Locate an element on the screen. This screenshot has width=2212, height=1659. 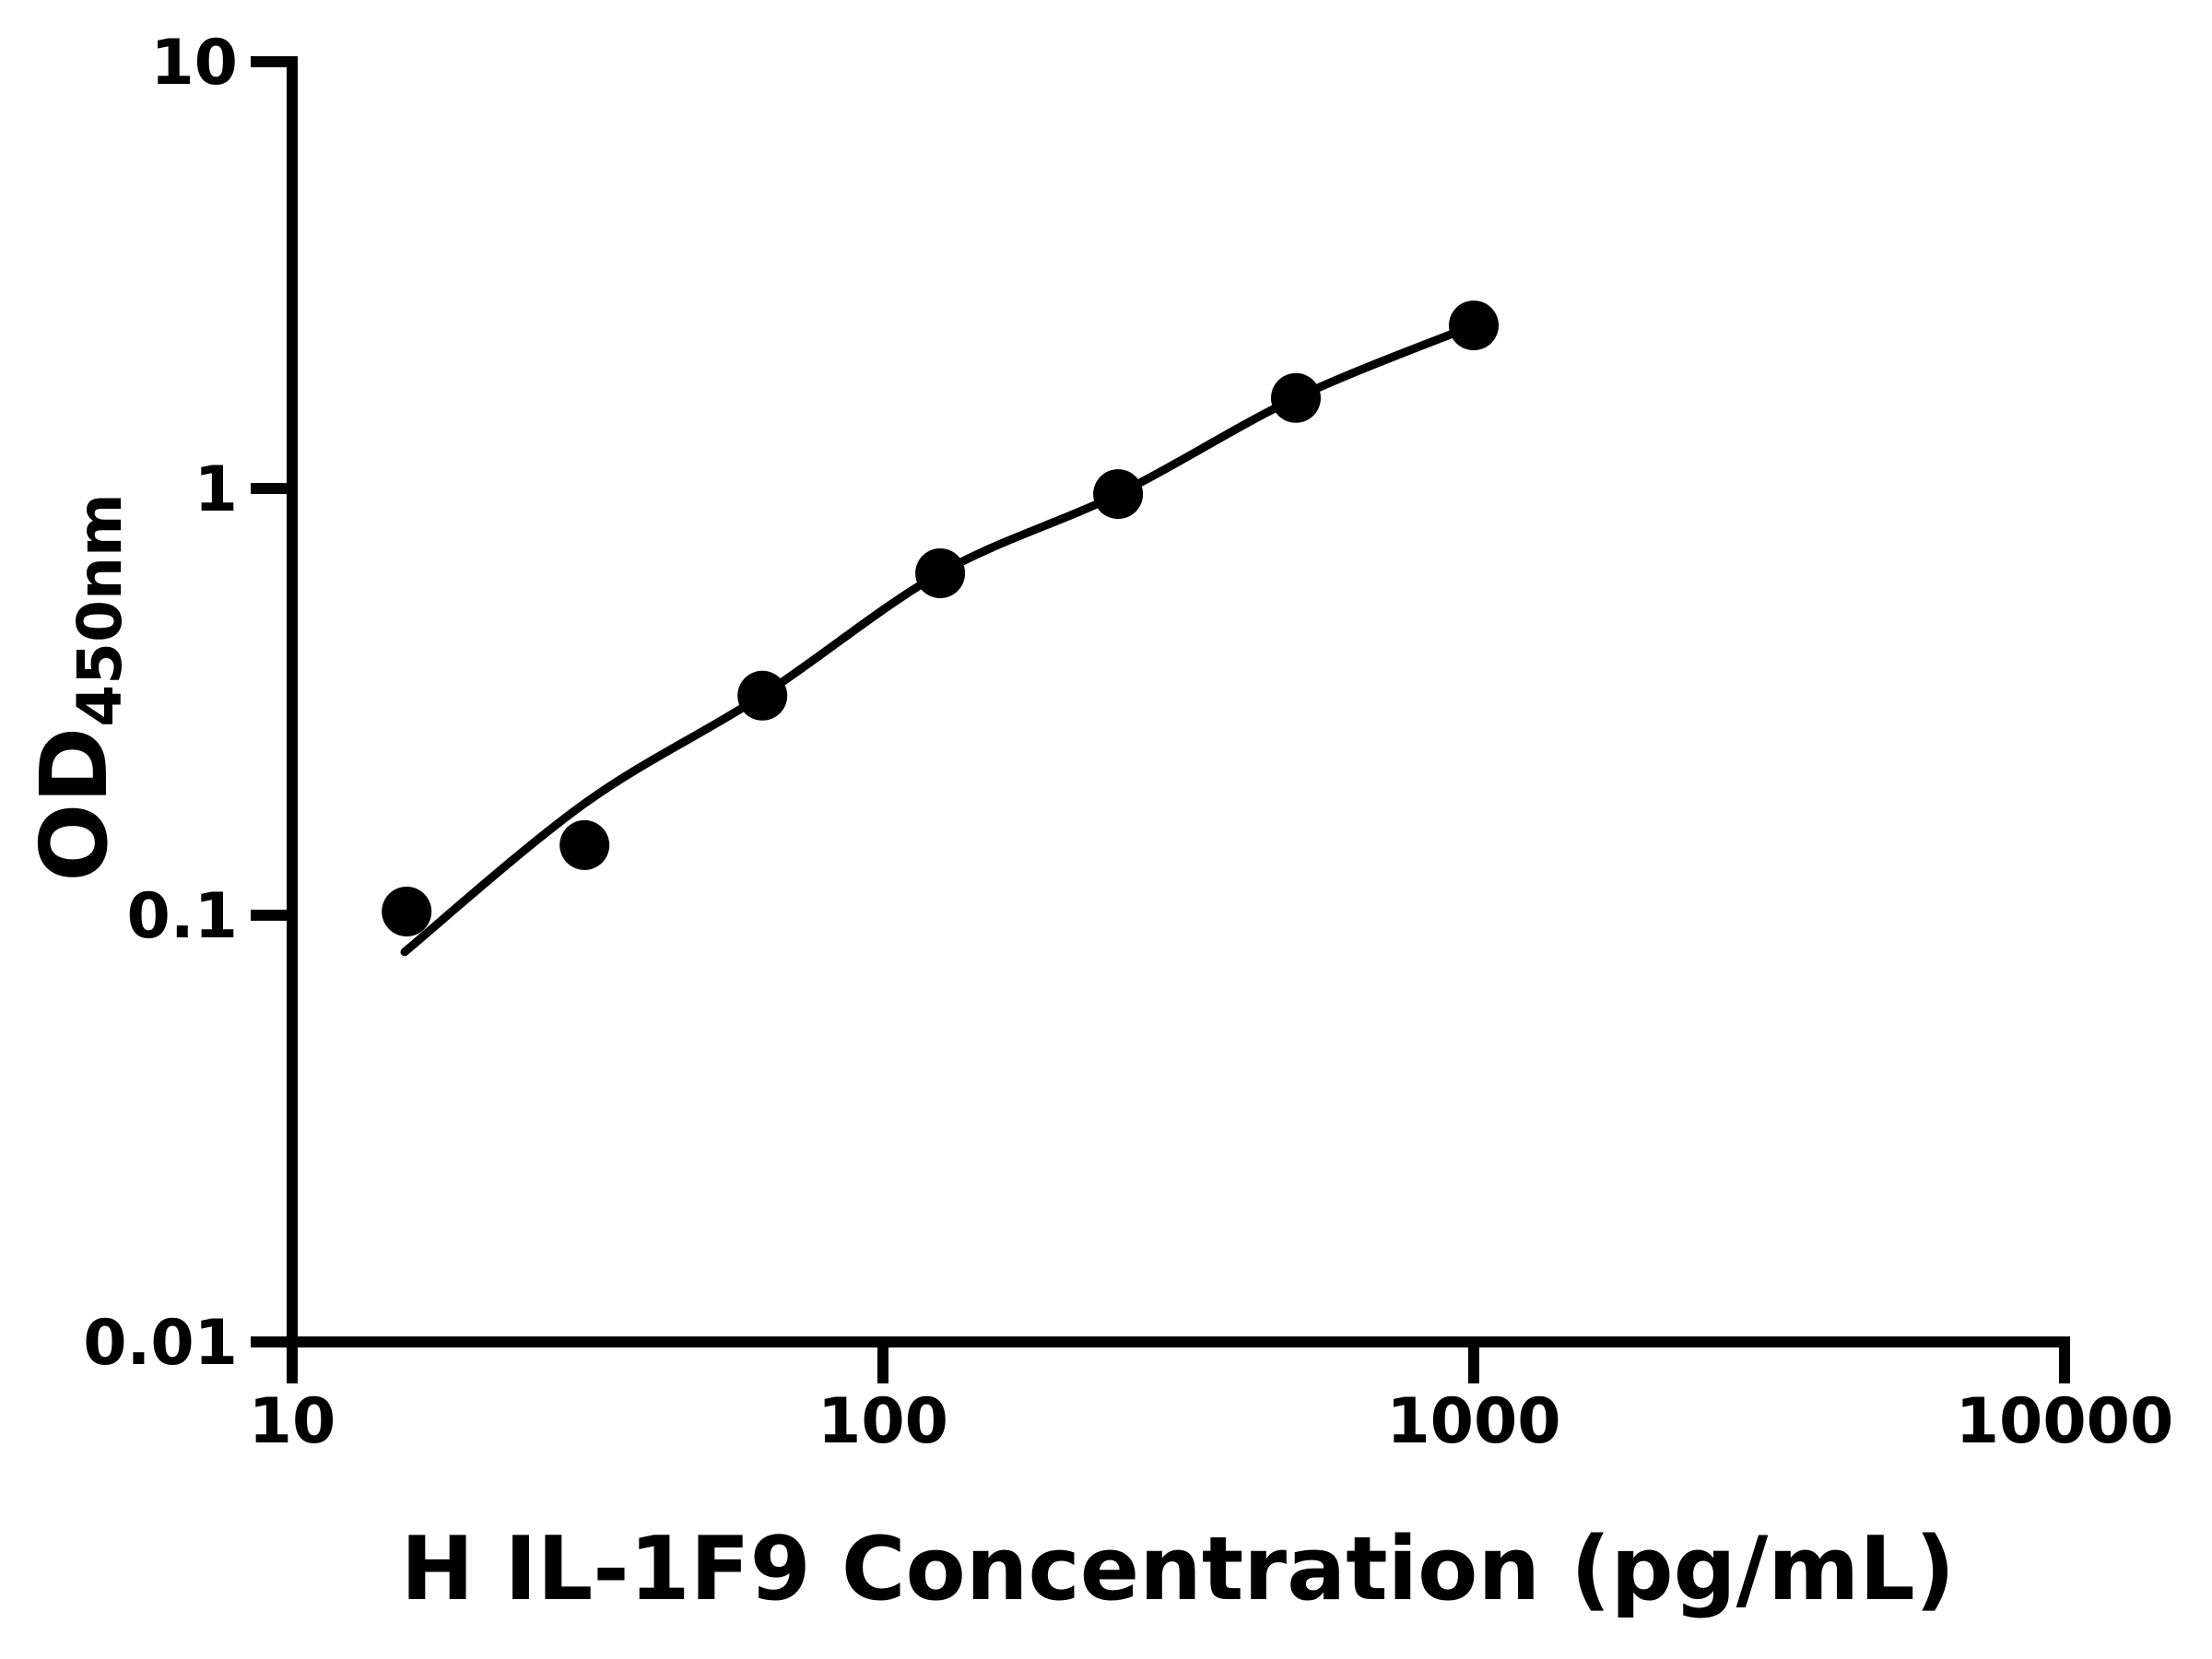
x-tick-label: 10000 is located at coordinates (2065, 1421).